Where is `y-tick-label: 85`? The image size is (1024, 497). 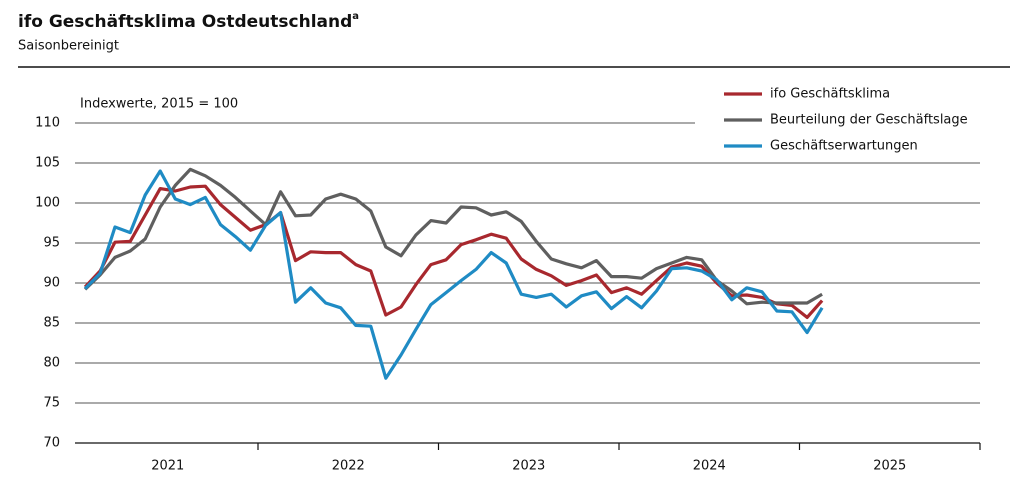
y-tick-label: 85 is located at coordinates (51, 323).